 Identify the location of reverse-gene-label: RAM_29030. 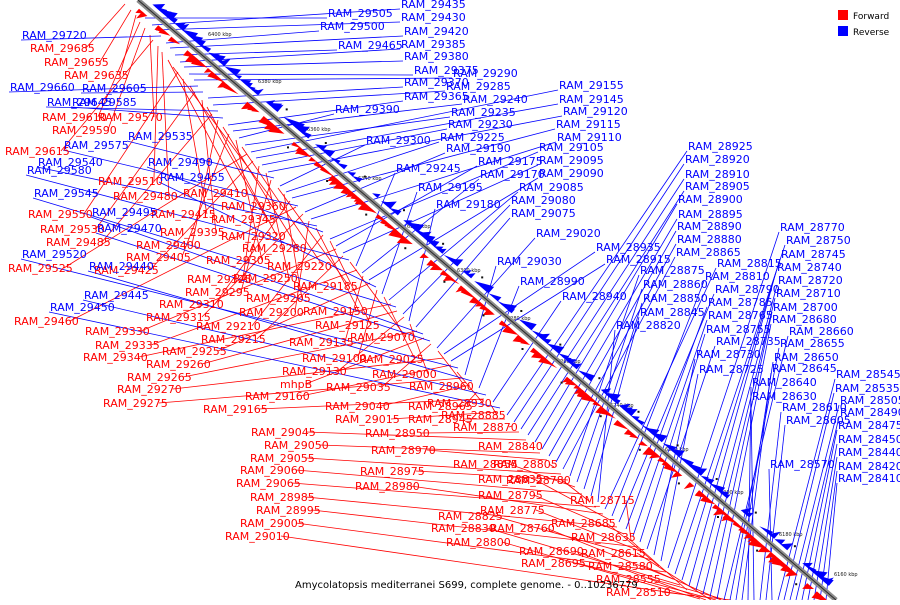
(529, 261).